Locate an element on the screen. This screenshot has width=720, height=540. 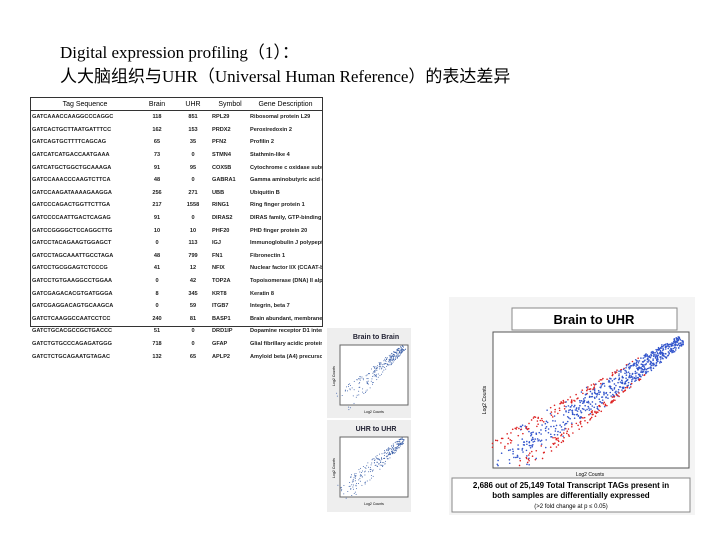
table-cell: Fibronectin 1 is located at coordinates (268, 255).